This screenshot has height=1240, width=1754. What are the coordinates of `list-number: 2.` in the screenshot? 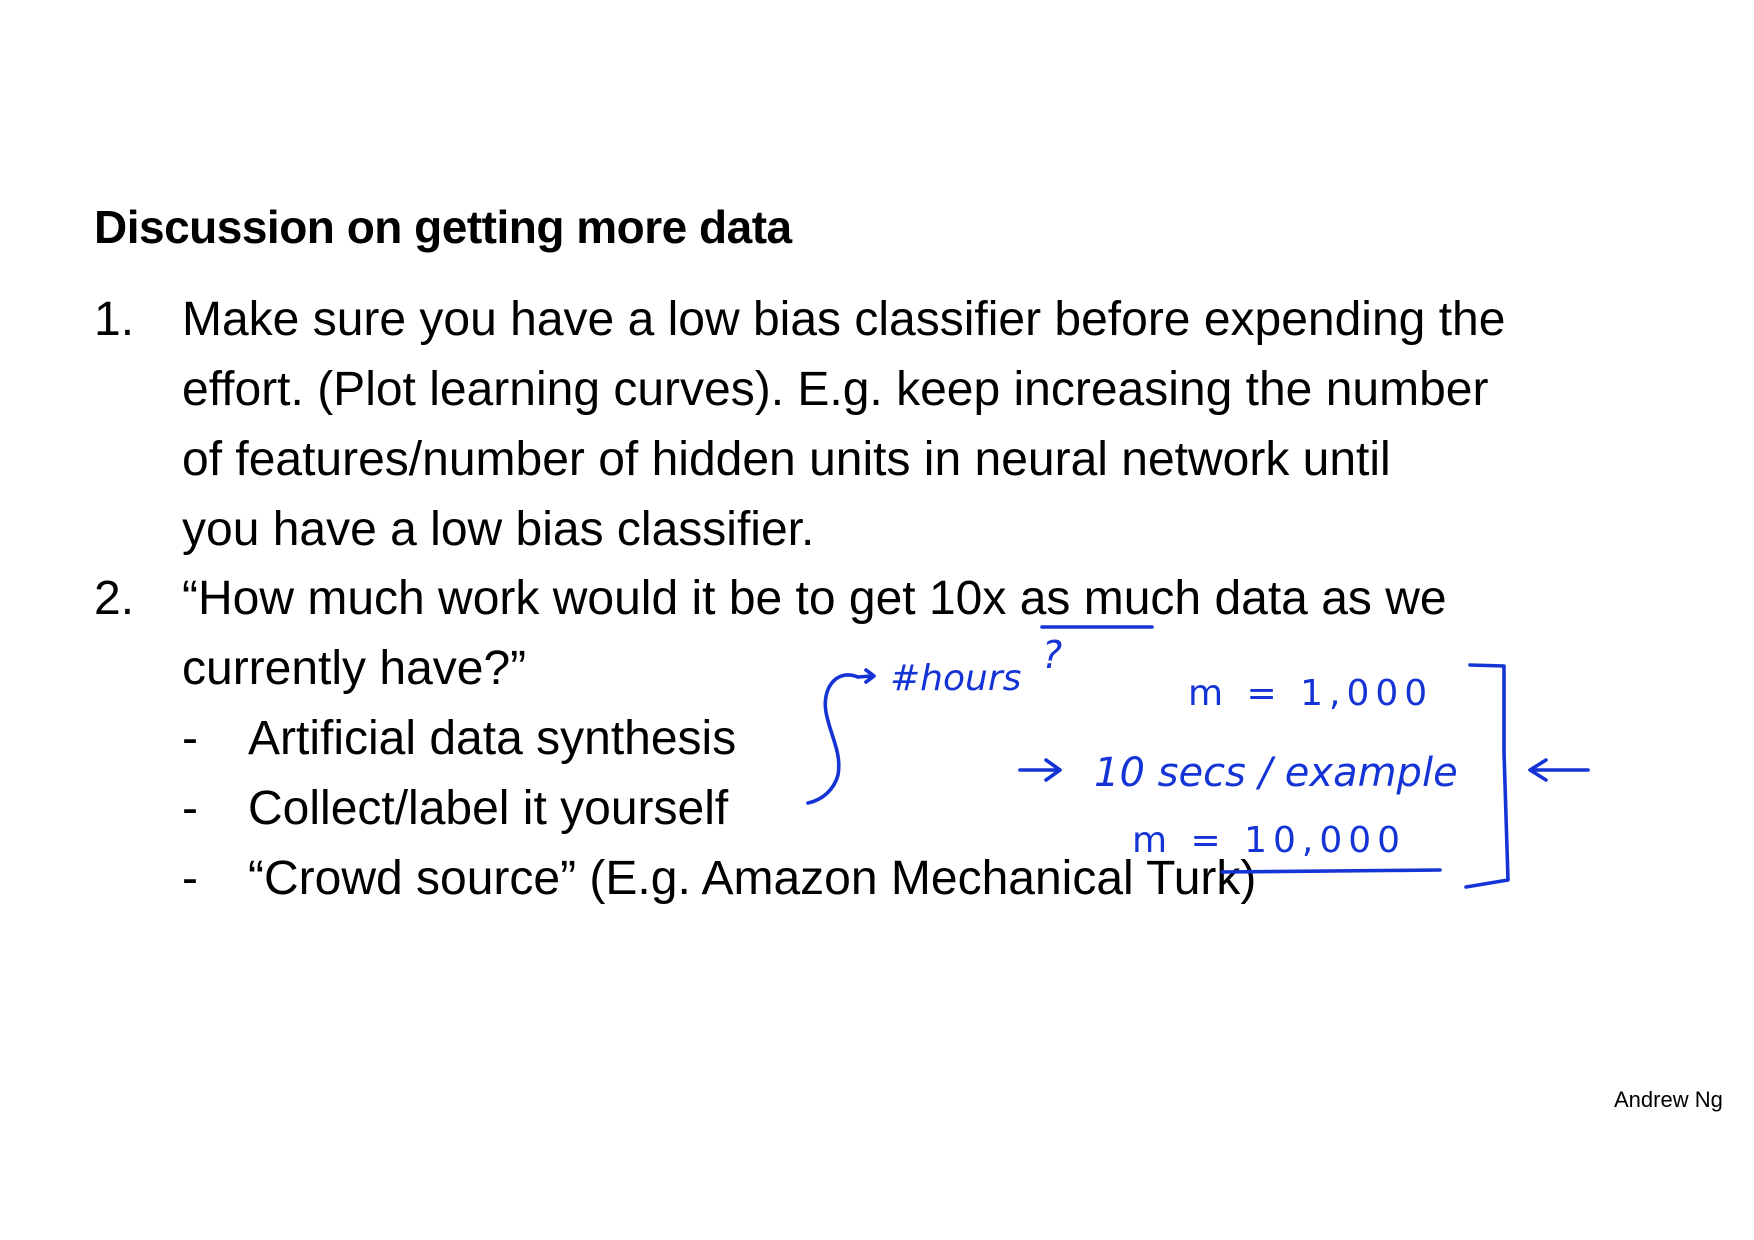 It's located at (114, 598).